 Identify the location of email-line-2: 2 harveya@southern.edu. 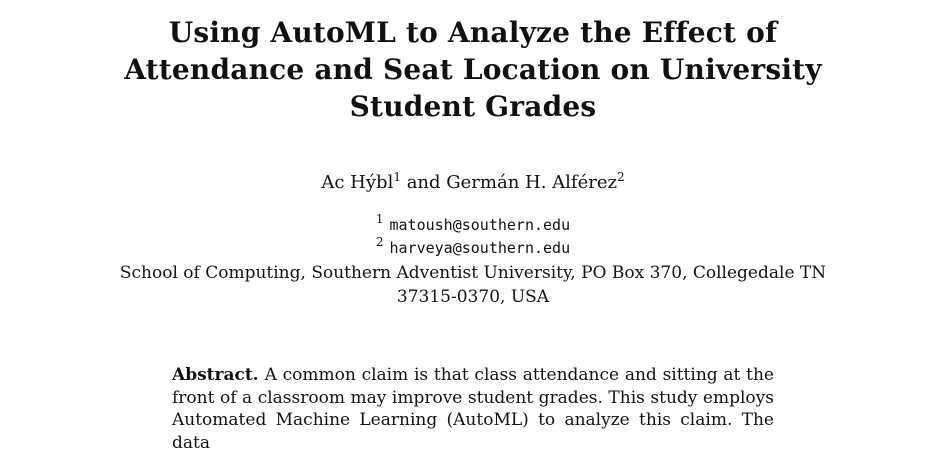
(473, 247).